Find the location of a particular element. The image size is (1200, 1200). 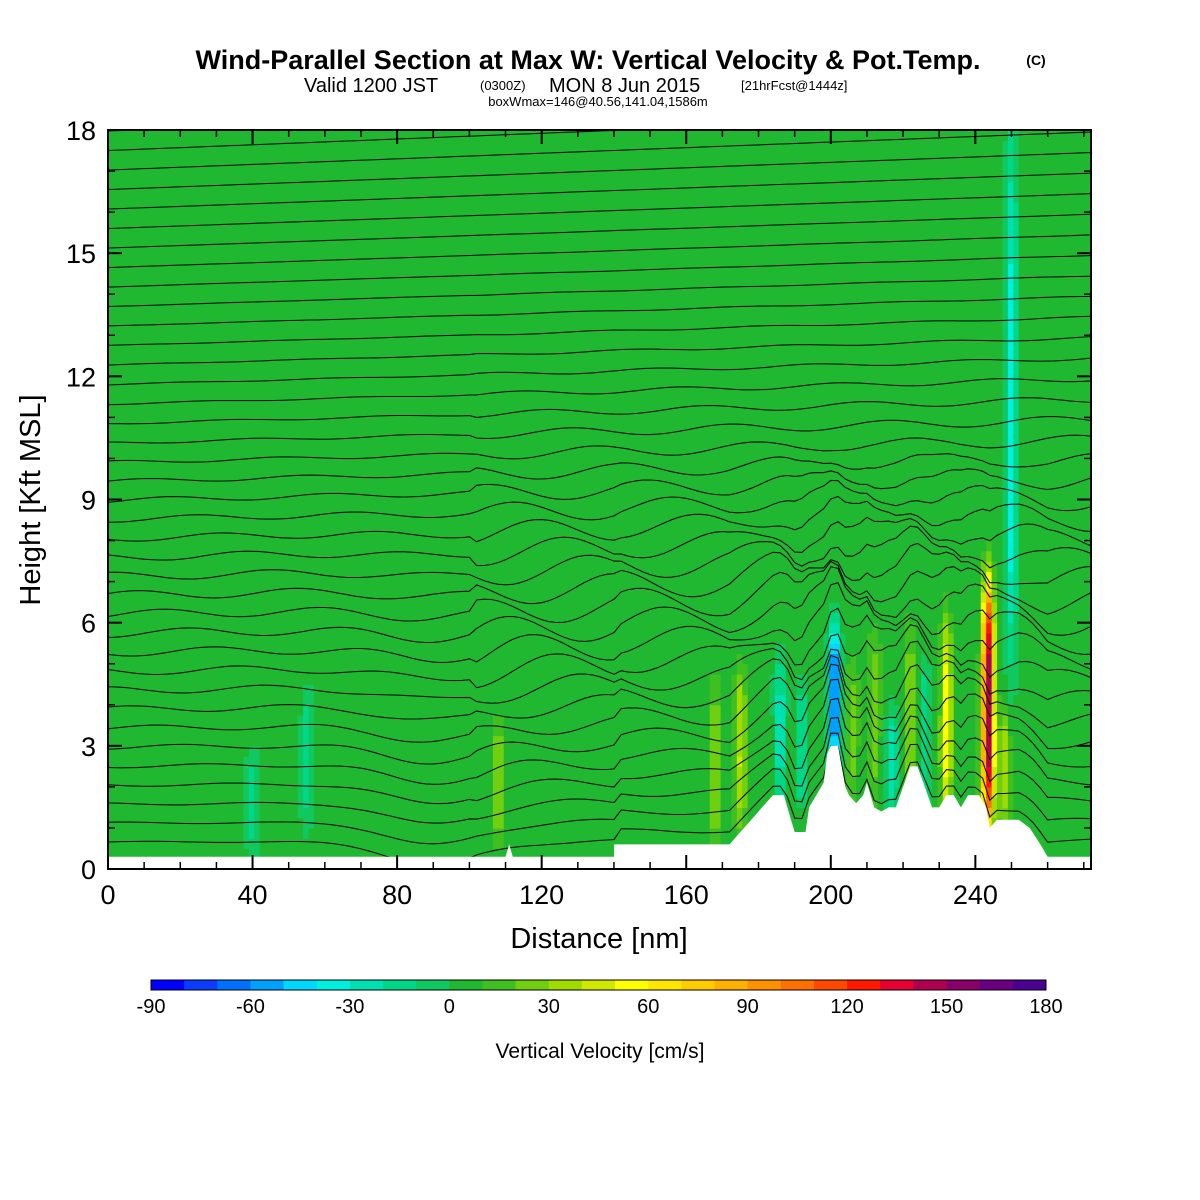

x-tick-label: 240 is located at coordinates (975, 895).